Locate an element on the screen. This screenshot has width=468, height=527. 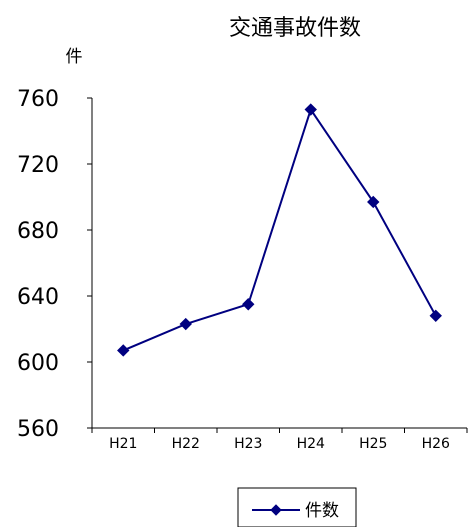
chart-title: 交通事故件数 is located at coordinates (295, 28).